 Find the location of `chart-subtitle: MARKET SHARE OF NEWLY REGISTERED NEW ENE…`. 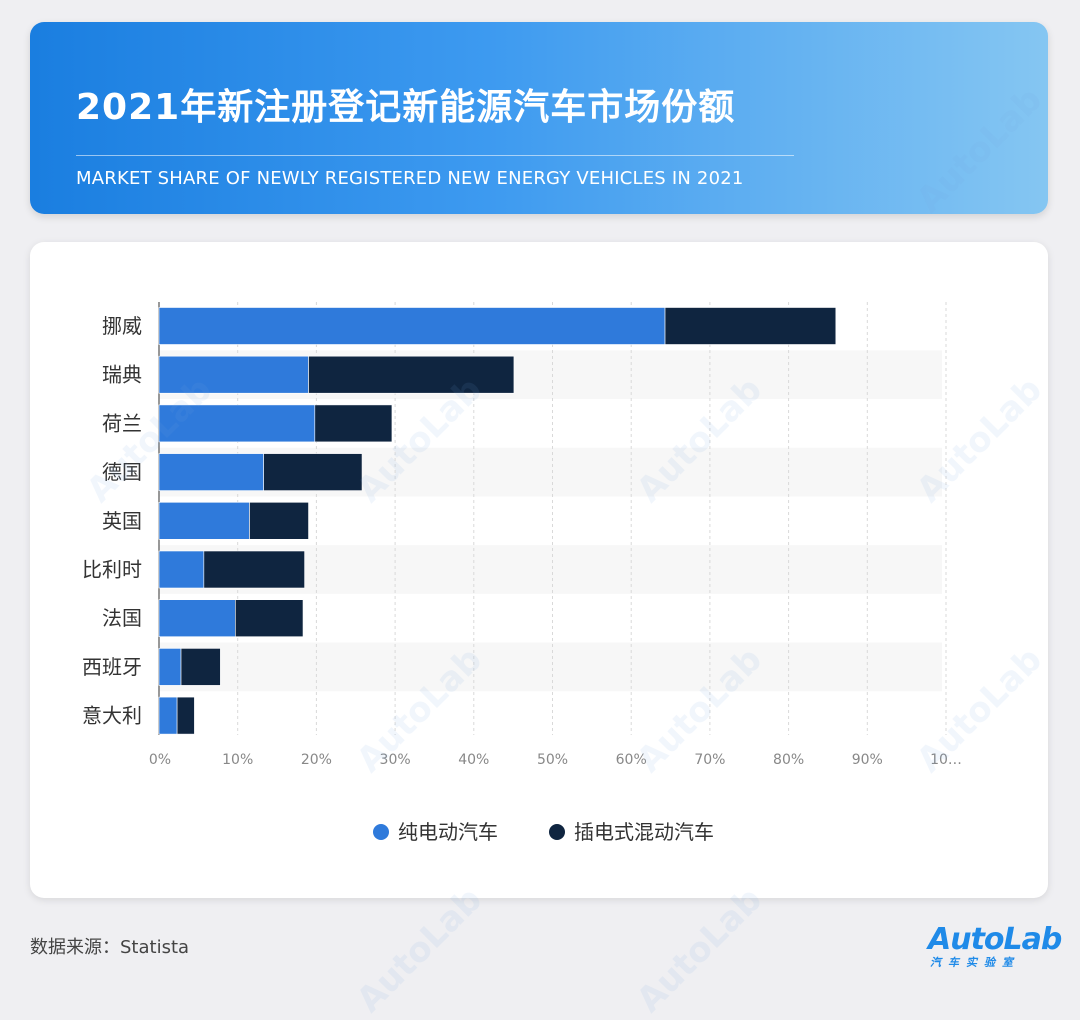

chart-subtitle: MARKET SHARE OF NEWLY REGISTERED NEW ENE… is located at coordinates (410, 178).